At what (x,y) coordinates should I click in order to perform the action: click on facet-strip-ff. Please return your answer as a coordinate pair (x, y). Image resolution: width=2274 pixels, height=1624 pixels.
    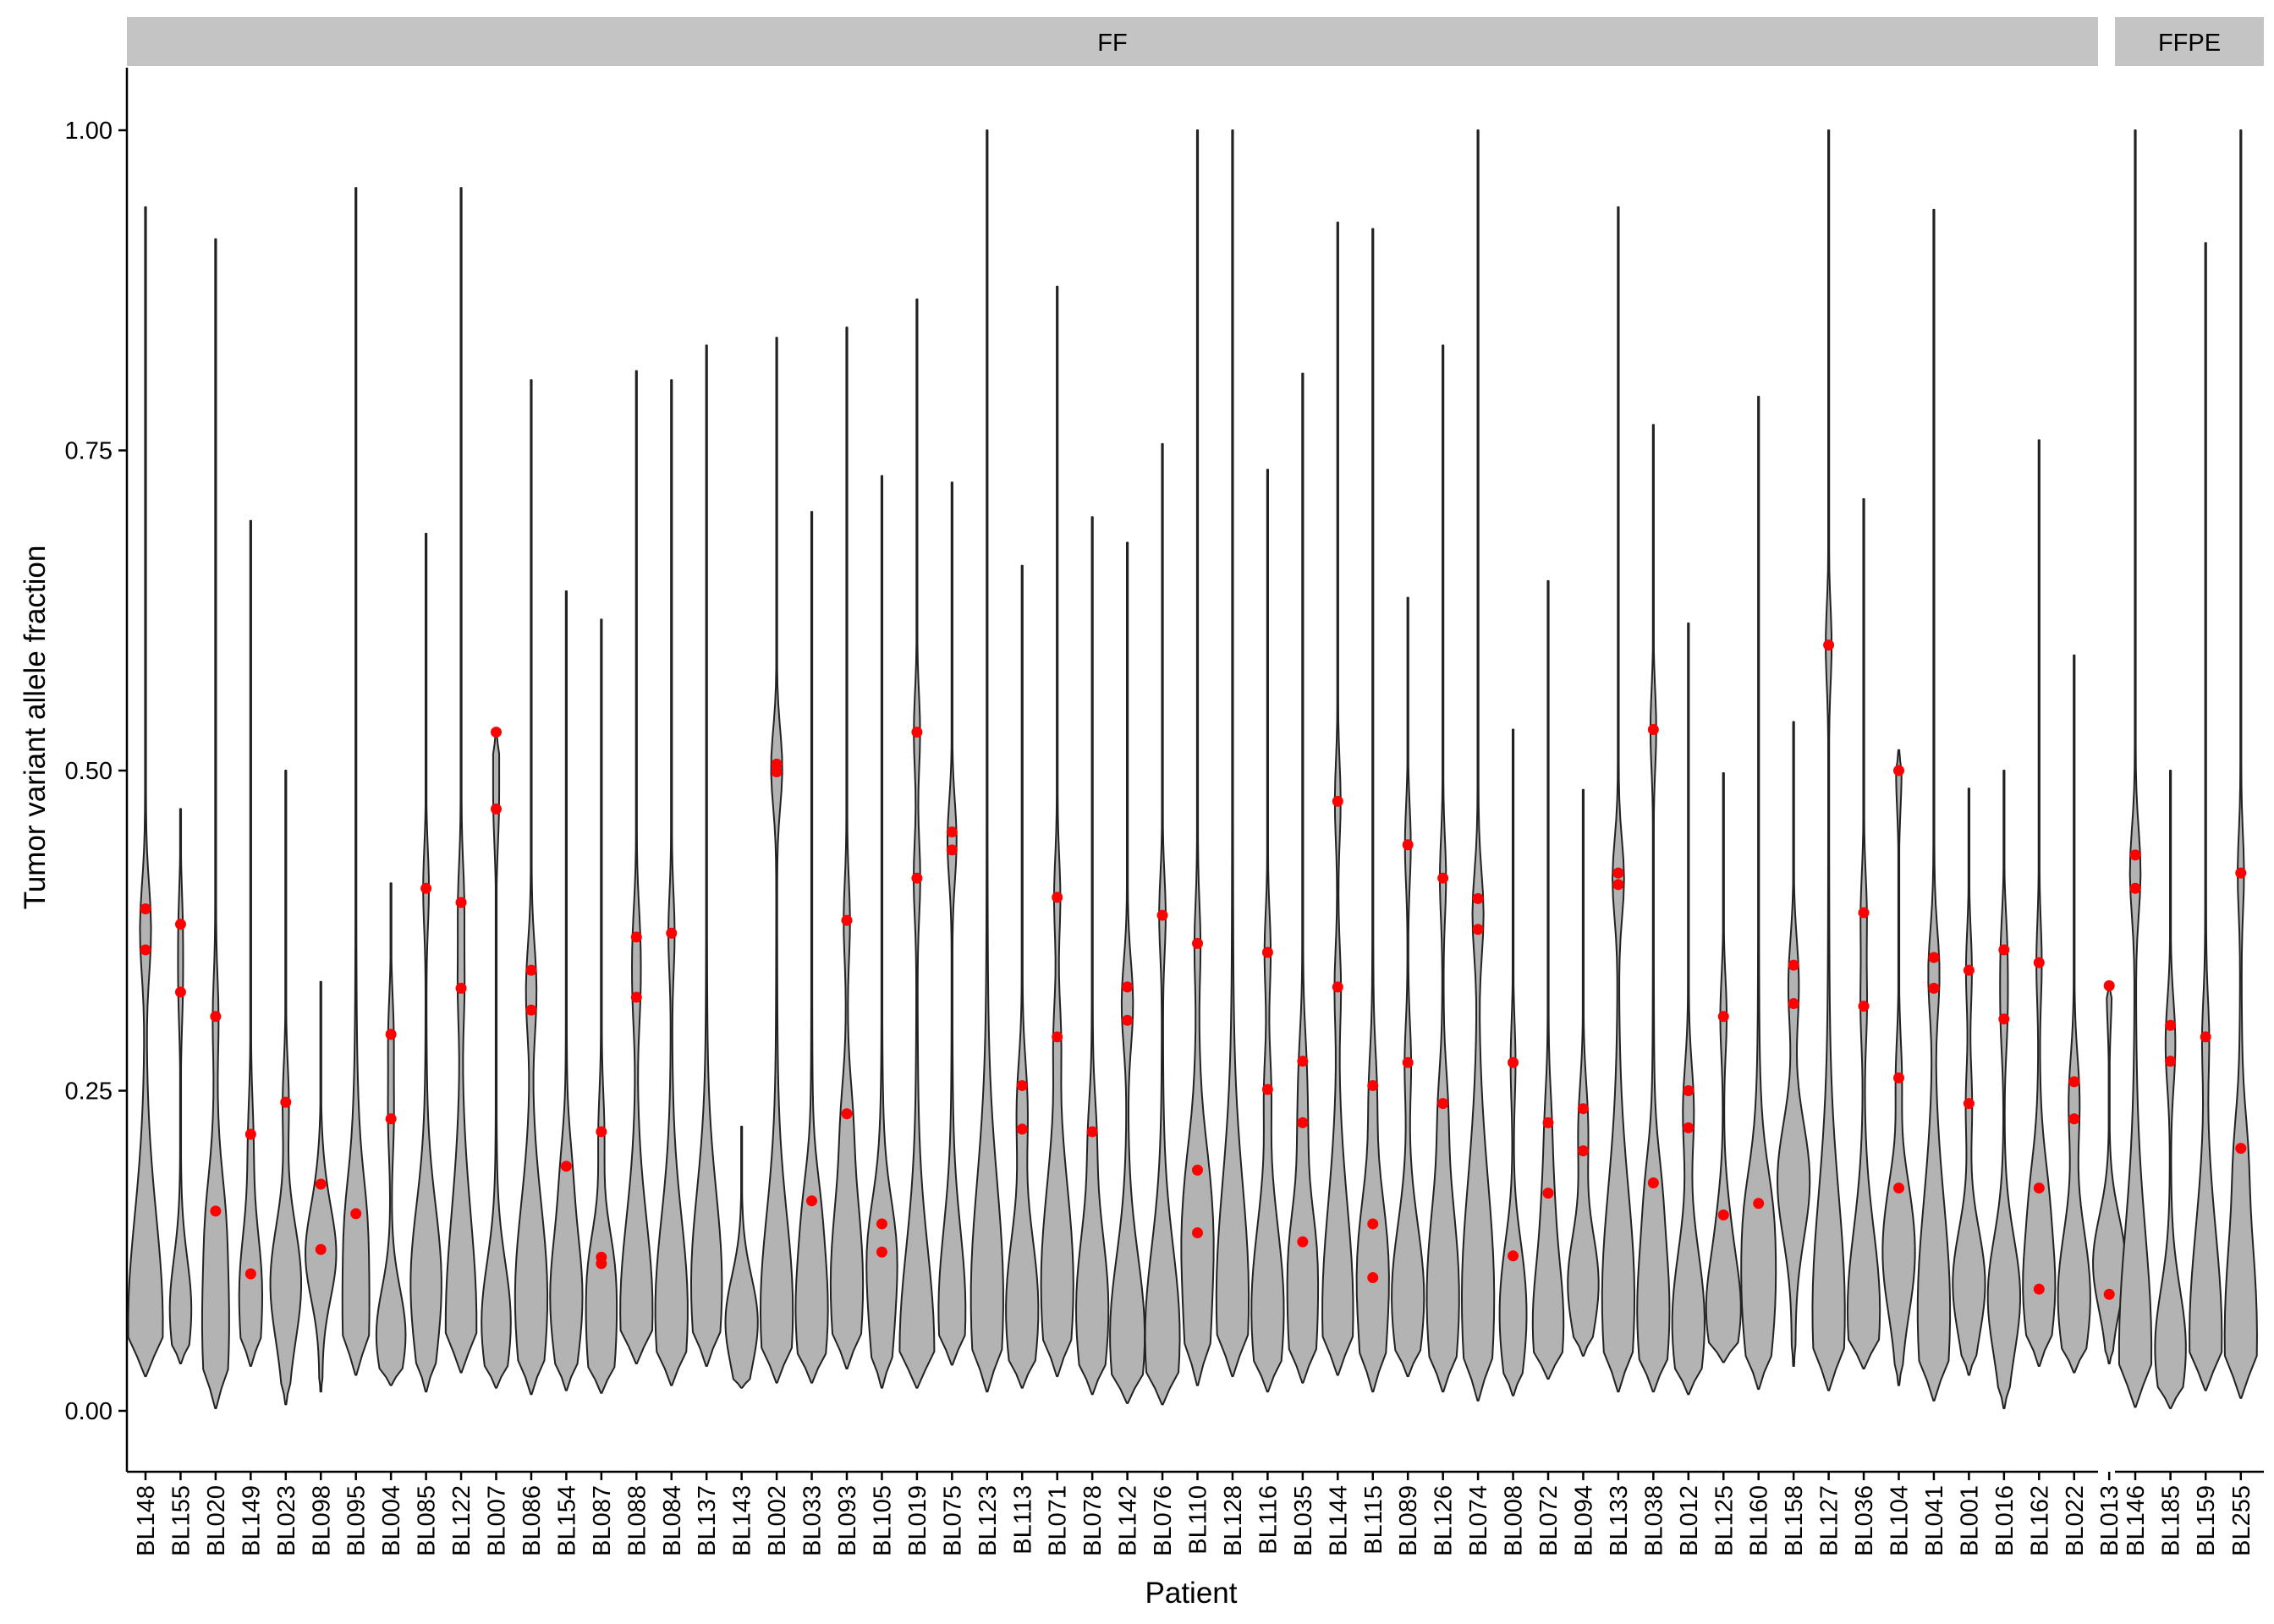
    Looking at the image, I should click on (1112, 41).